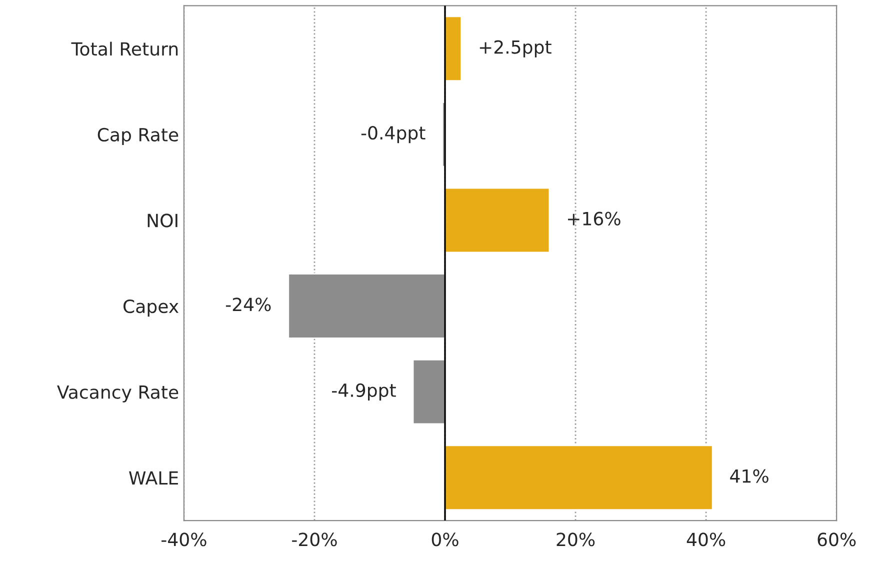  Describe the element at coordinates (749, 476) in the screenshot. I see `data-label: 41%` at that location.